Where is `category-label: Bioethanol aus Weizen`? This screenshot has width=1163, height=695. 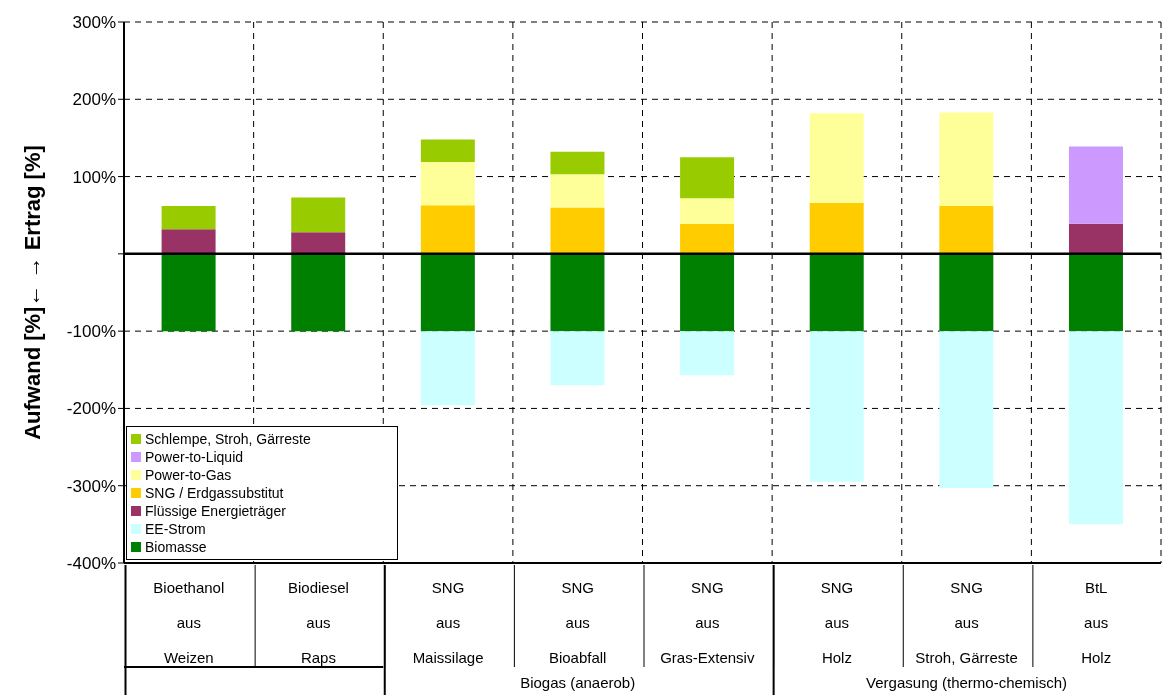 category-label: Bioethanol aus Weizen is located at coordinates (189, 622).